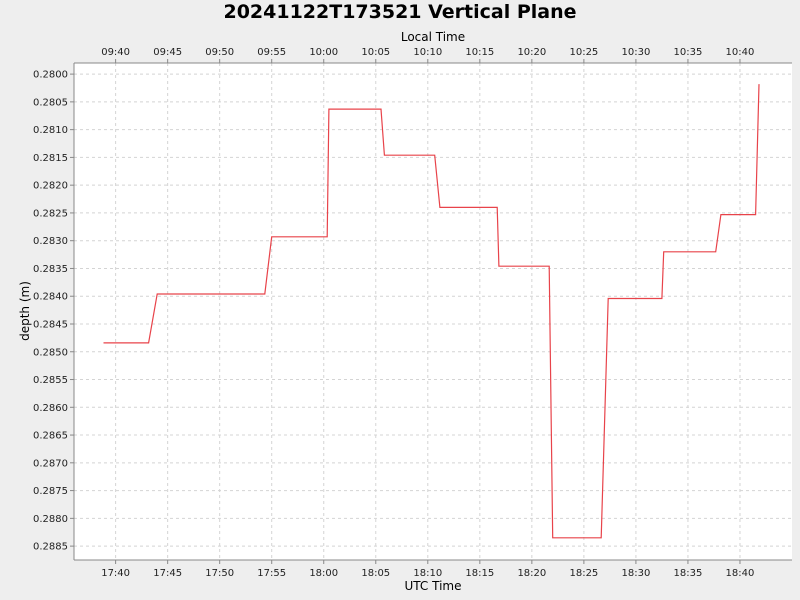 The height and width of the screenshot is (600, 800). I want to click on y-tick-label: 0.2840, so click(50, 297).